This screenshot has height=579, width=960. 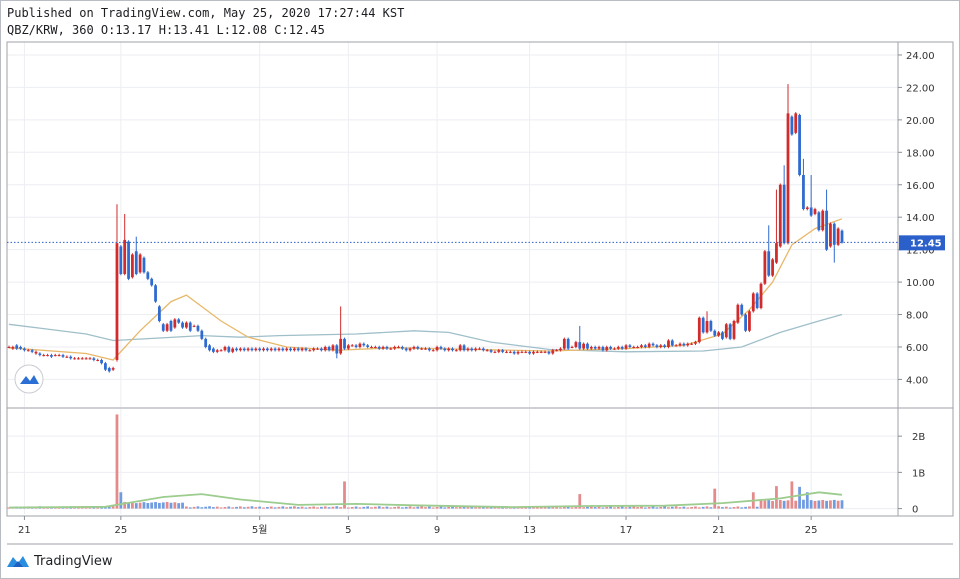 What do you see at coordinates (920, 56) in the screenshot?
I see `price-tick-label: 24.00` at bounding box center [920, 56].